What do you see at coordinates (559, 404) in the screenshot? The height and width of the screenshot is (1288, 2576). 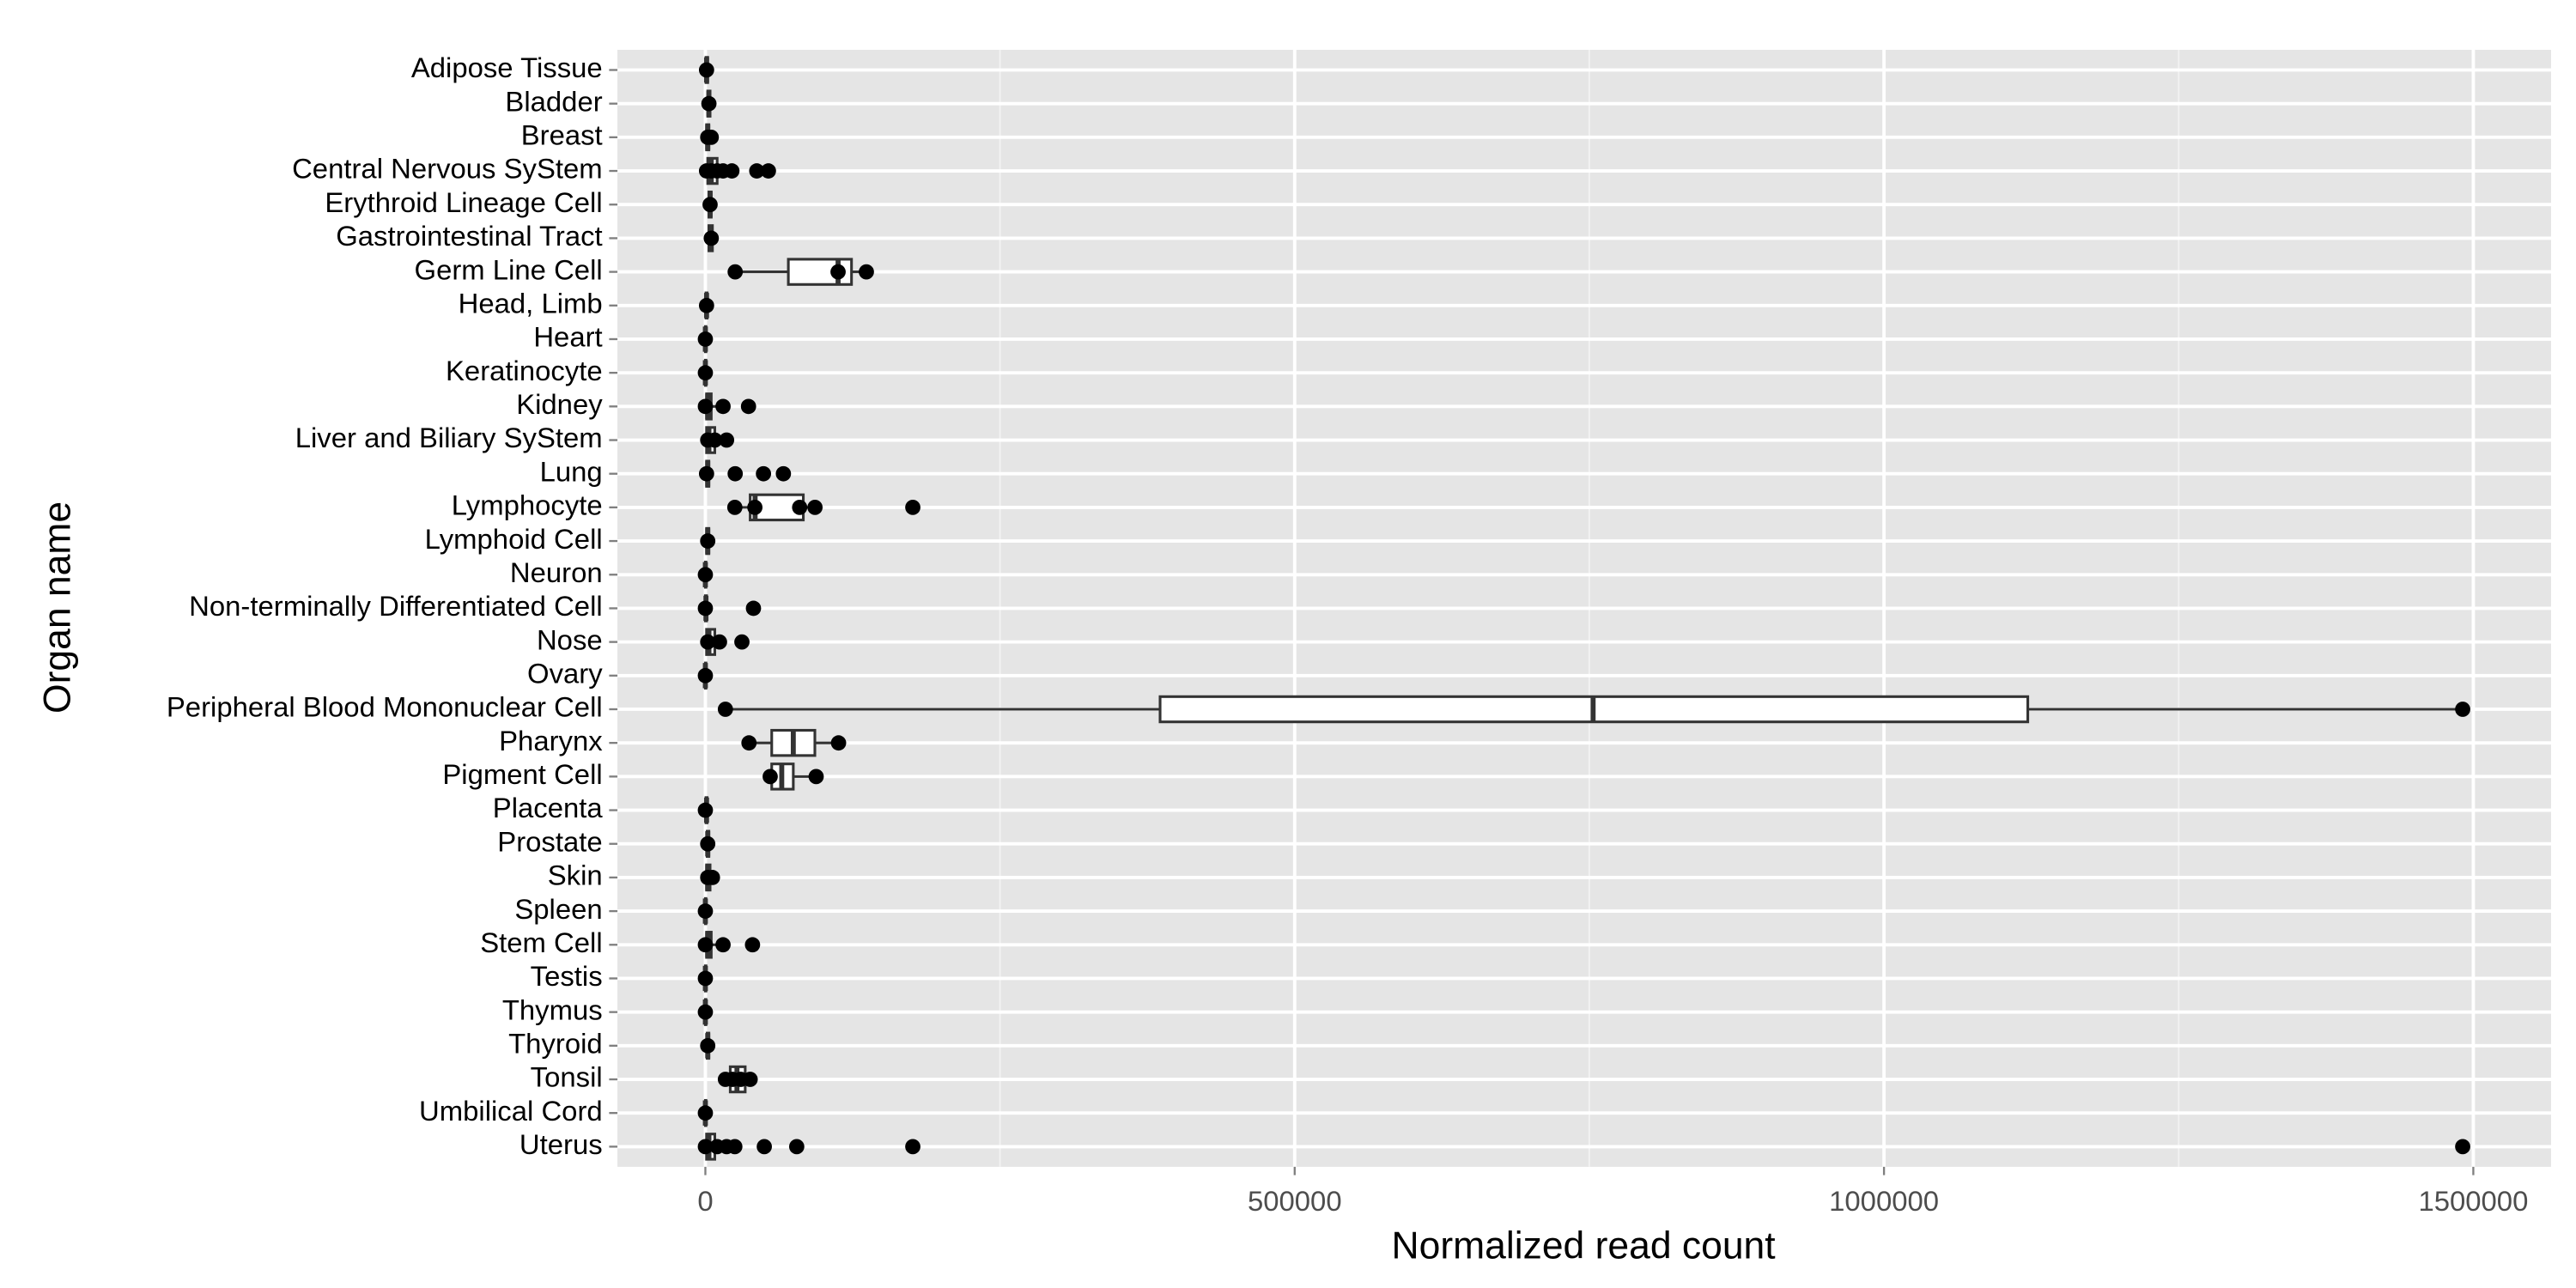 I see `y-tick-label: Kidney` at bounding box center [559, 404].